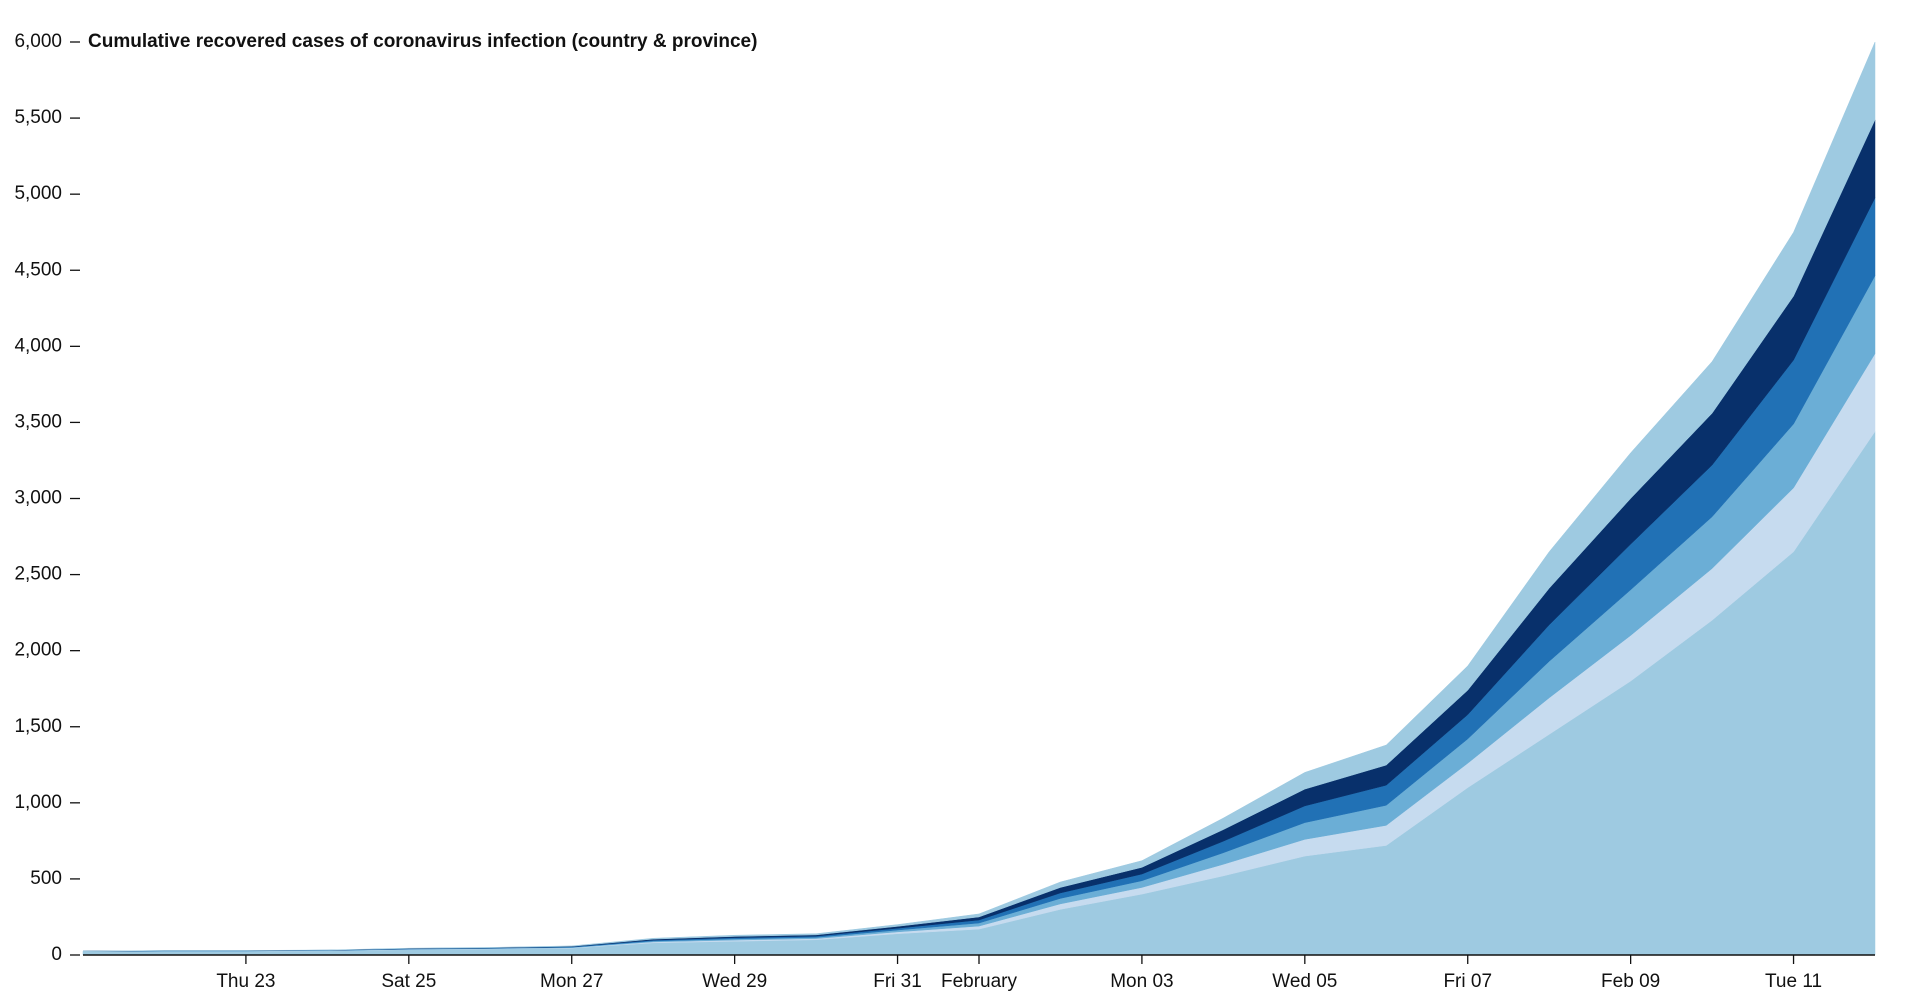 This screenshot has height=1005, width=1908. What do you see at coordinates (1630, 981) in the screenshot?
I see `x-tick-label: Feb 09` at bounding box center [1630, 981].